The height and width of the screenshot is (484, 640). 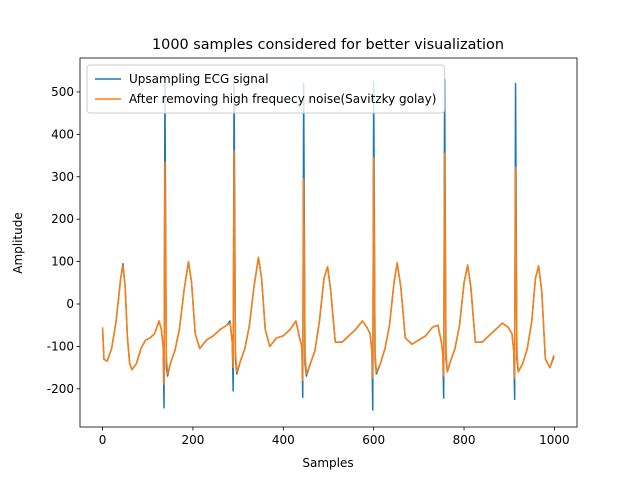 I want to click on x-tick-label: 600, so click(x=373, y=440).